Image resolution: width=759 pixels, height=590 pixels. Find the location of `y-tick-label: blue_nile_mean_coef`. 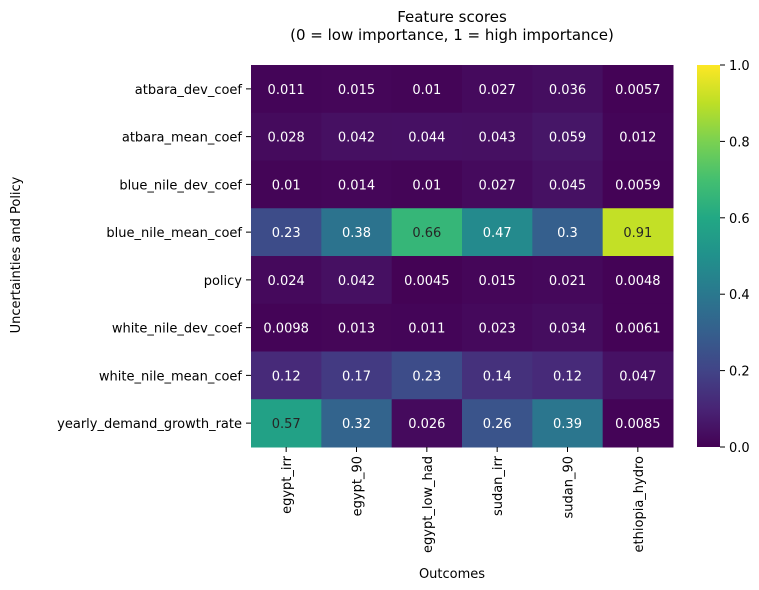

y-tick-label: blue_nile_mean_coef is located at coordinates (174, 233).